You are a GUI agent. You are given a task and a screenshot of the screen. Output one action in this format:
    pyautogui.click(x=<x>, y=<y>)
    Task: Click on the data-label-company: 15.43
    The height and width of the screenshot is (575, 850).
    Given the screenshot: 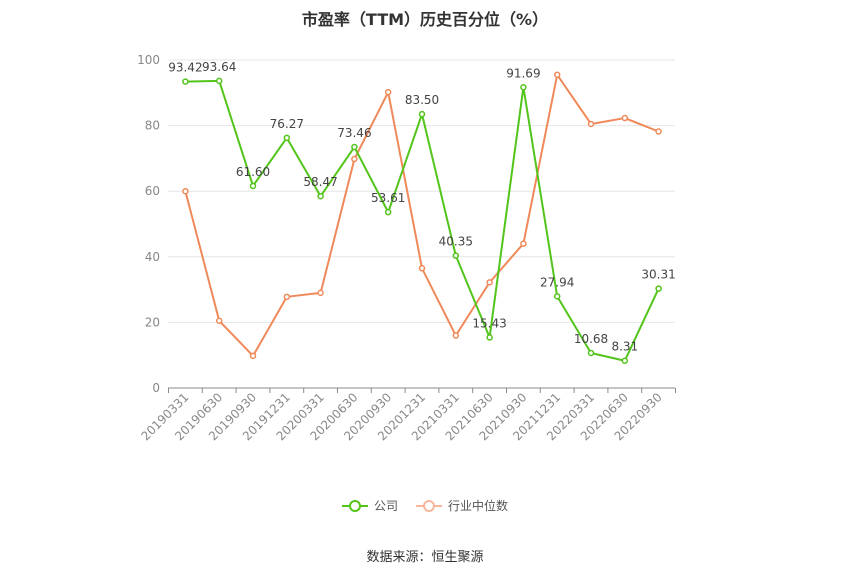 What is the action you would take?
    pyautogui.click(x=489, y=323)
    